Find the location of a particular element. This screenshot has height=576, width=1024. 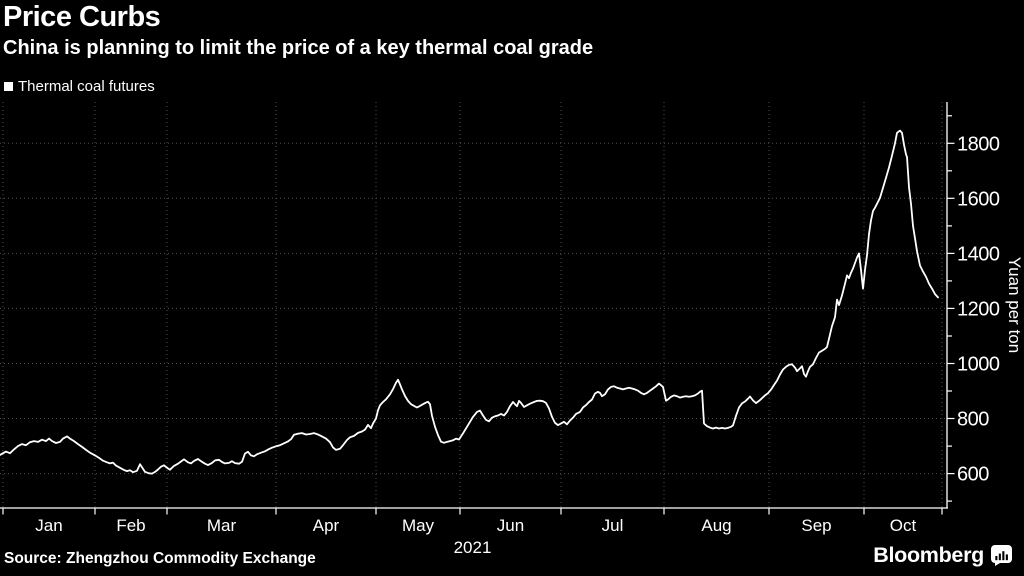

y-tick-label: 800 is located at coordinates (973, 420).